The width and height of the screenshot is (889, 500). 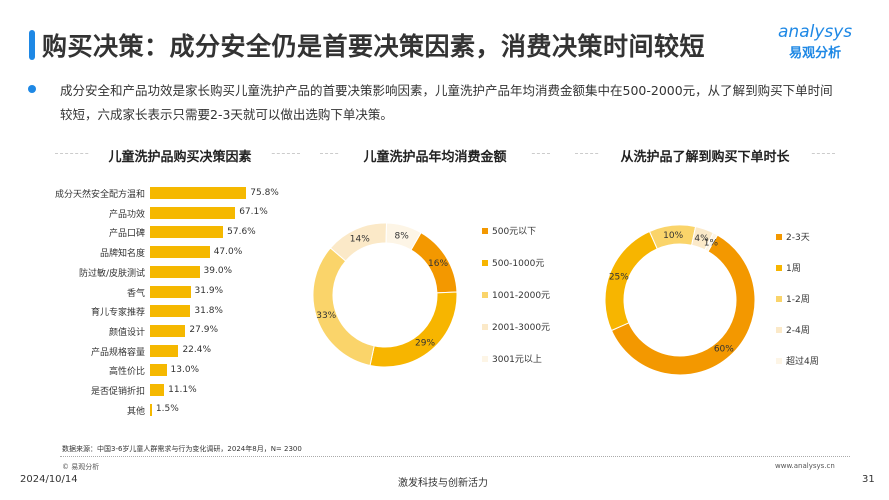 What do you see at coordinates (793, 269) in the screenshot?
I see `legend-label: 1周` at bounding box center [793, 269].